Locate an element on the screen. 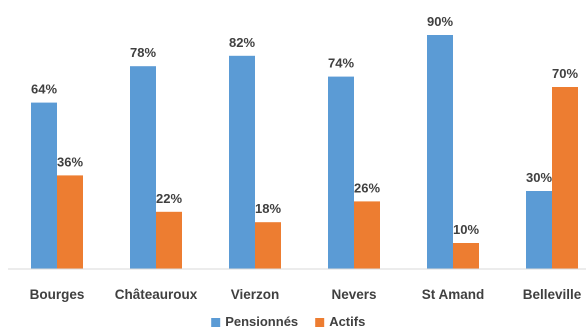 This screenshot has width=586, height=334. category-label-vierzon: Vierzon is located at coordinates (255, 294).